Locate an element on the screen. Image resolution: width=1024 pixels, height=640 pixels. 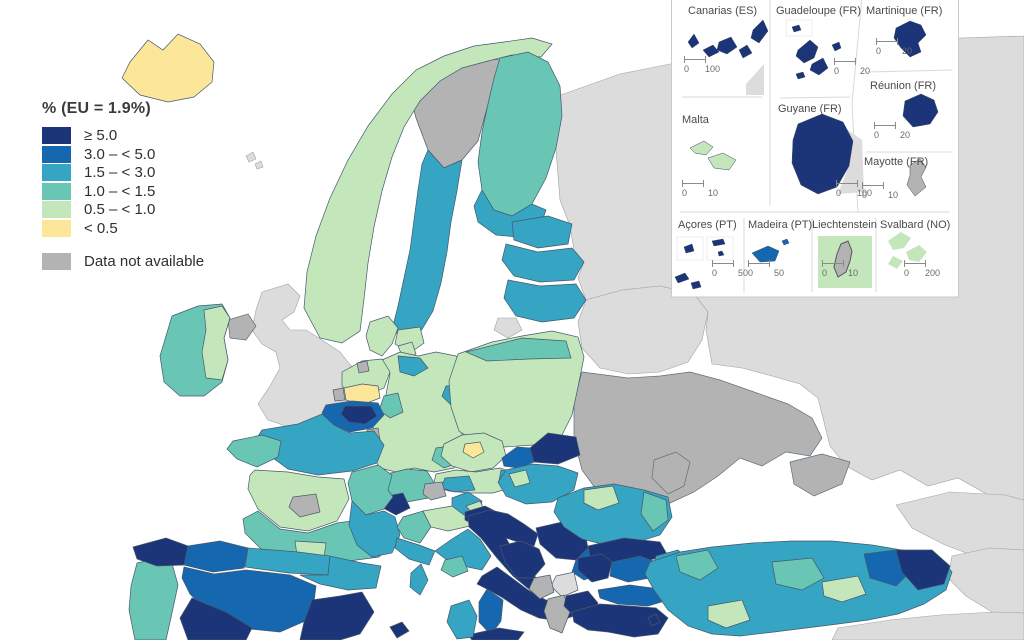
legend-label: Data not available is located at coordinates (144, 261).